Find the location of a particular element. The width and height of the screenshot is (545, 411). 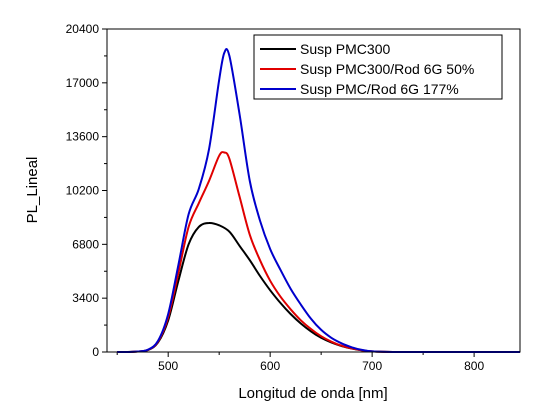

y-tick-label: 13600 is located at coordinates (83, 137).